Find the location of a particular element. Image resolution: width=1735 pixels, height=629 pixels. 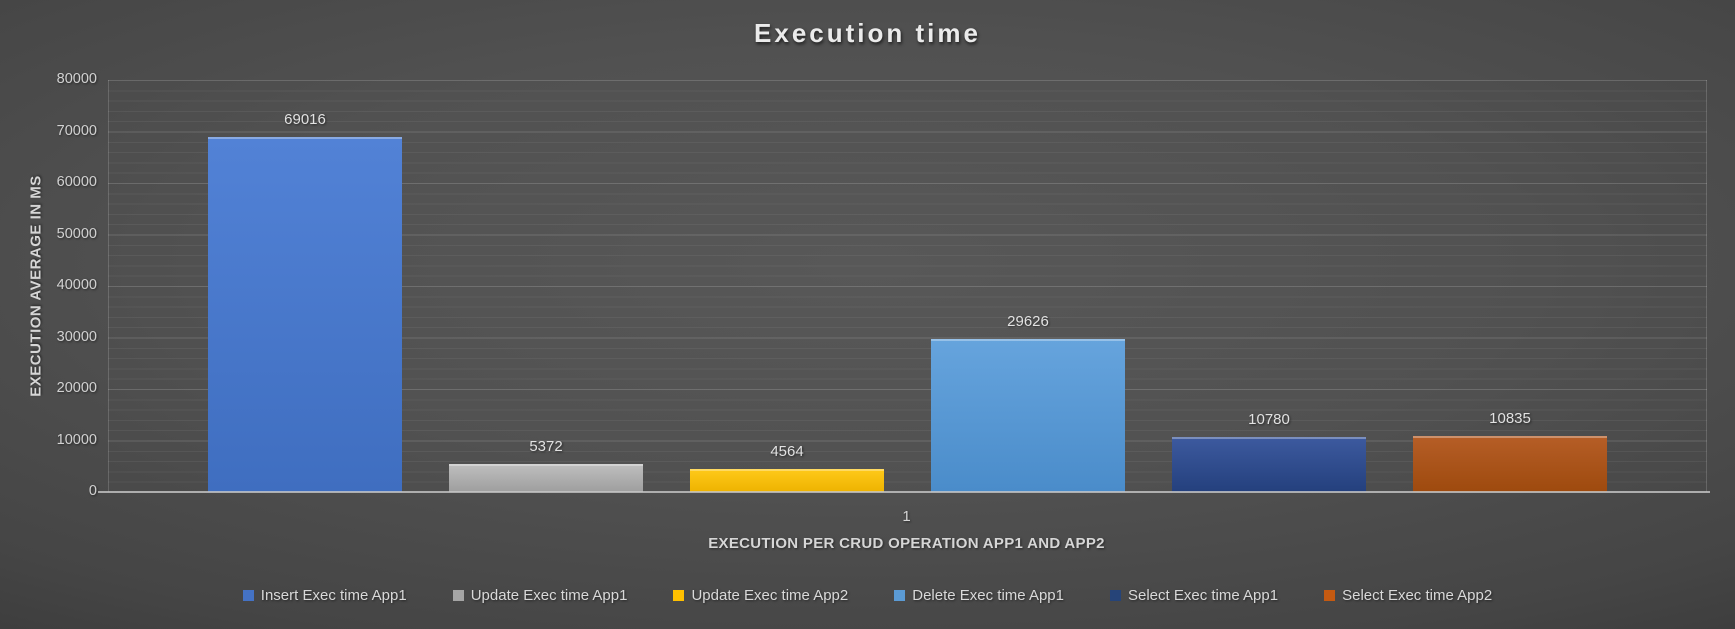

y-tick-label: 20000 is located at coordinates (76, 388).